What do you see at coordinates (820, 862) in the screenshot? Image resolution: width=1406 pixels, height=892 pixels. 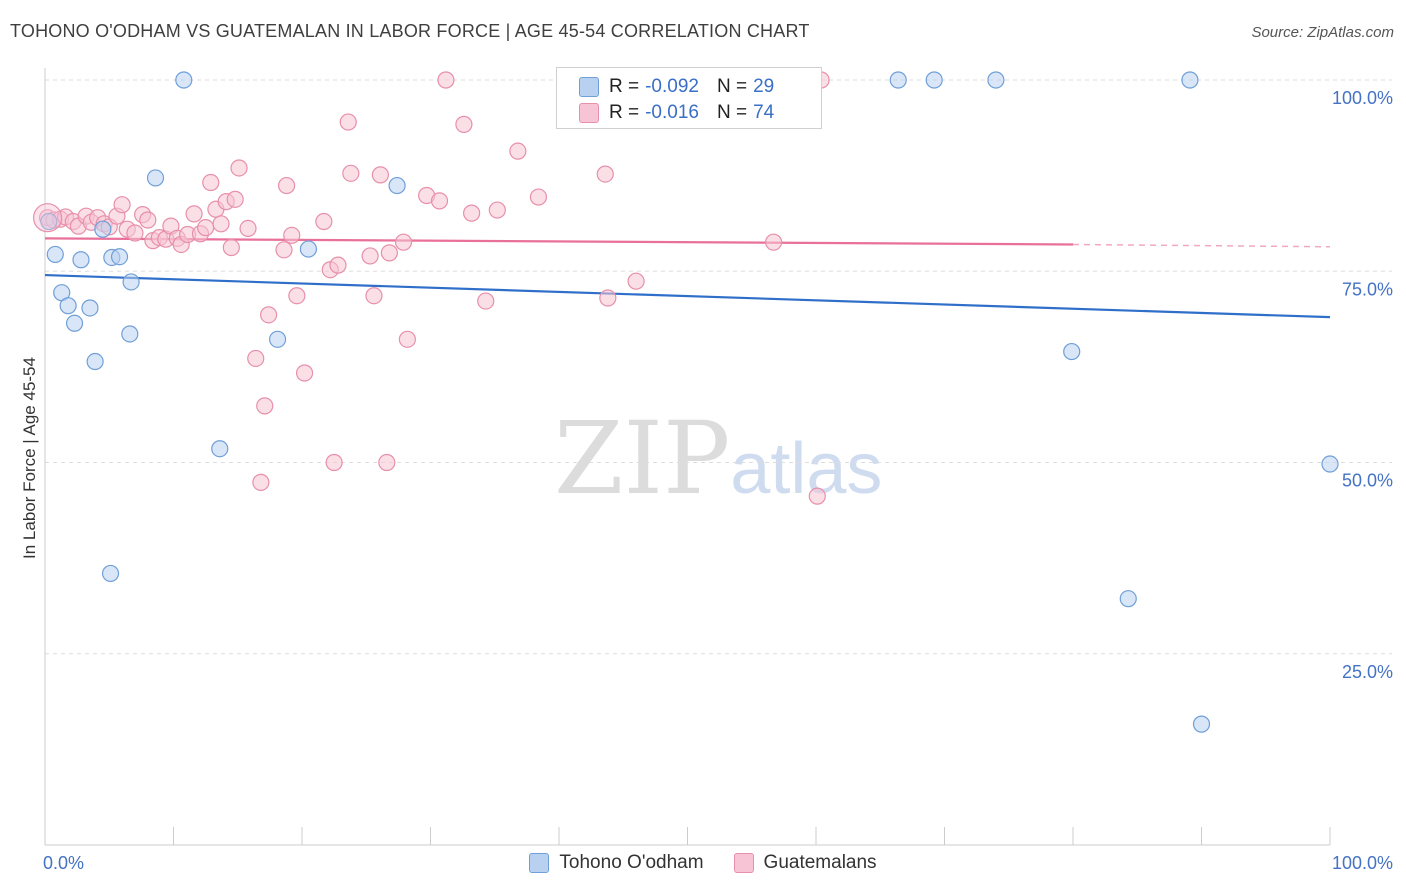 I see `series-legend-label: Guatemalans` at bounding box center [820, 862].